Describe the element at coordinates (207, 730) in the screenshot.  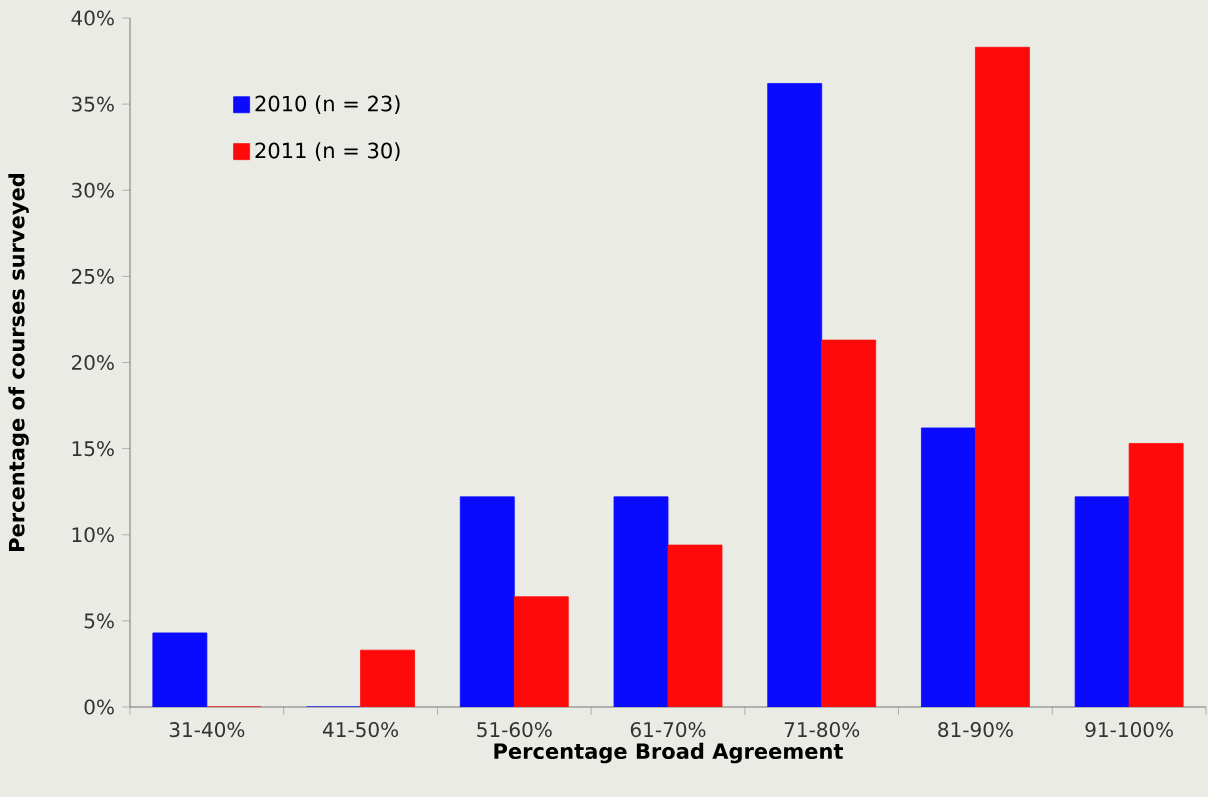
I see `x-tick-label: 31-40%` at that location.